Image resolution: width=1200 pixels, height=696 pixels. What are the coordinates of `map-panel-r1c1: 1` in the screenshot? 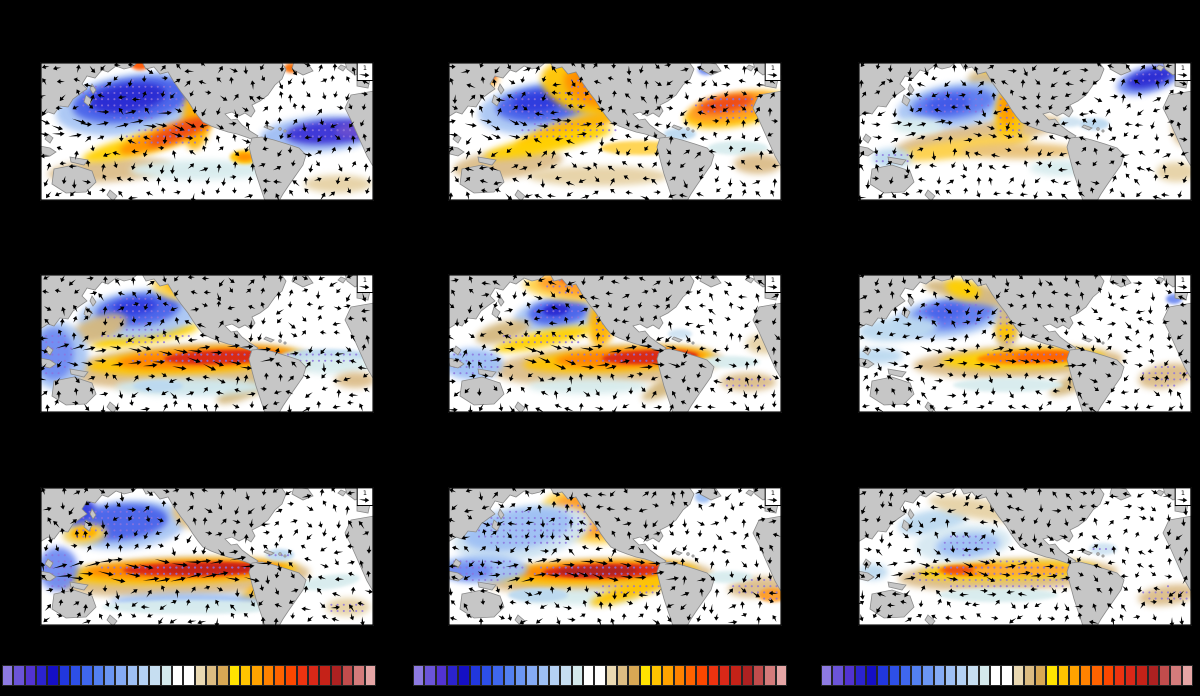 It's located at (207, 131).